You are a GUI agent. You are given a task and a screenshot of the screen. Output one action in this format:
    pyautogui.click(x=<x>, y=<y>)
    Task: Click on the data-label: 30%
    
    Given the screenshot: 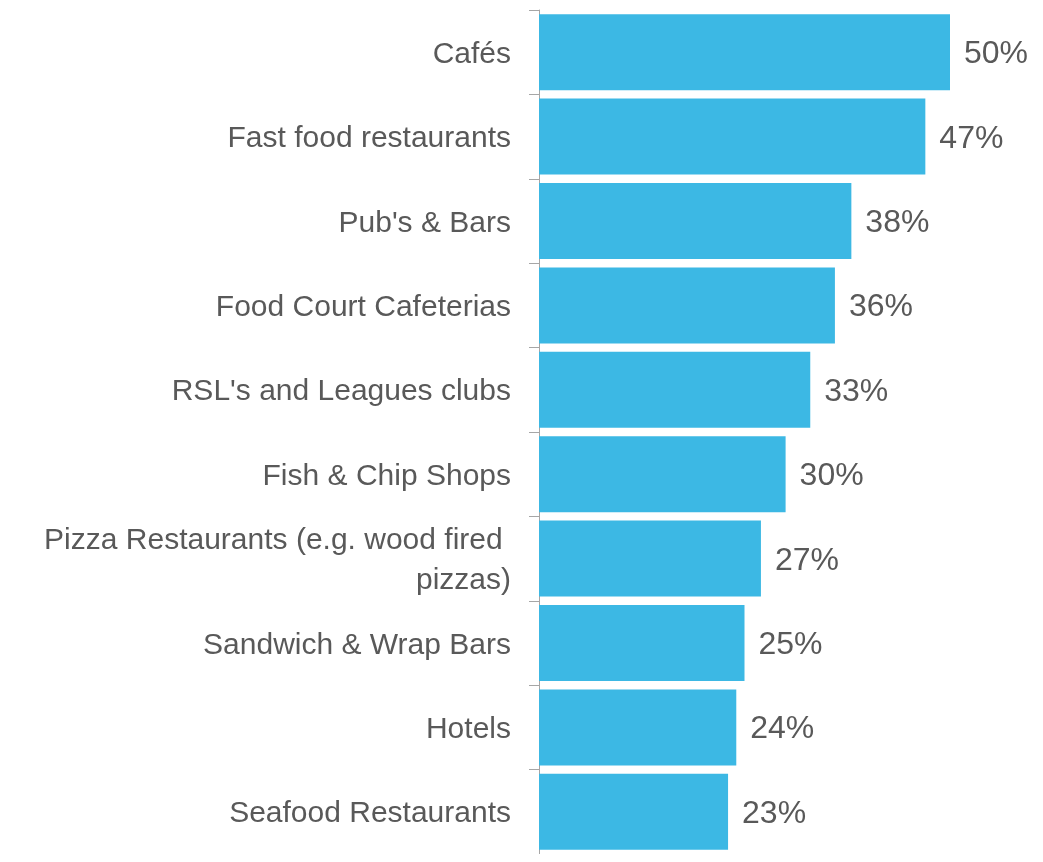 What is the action you would take?
    pyautogui.click(x=831, y=474)
    